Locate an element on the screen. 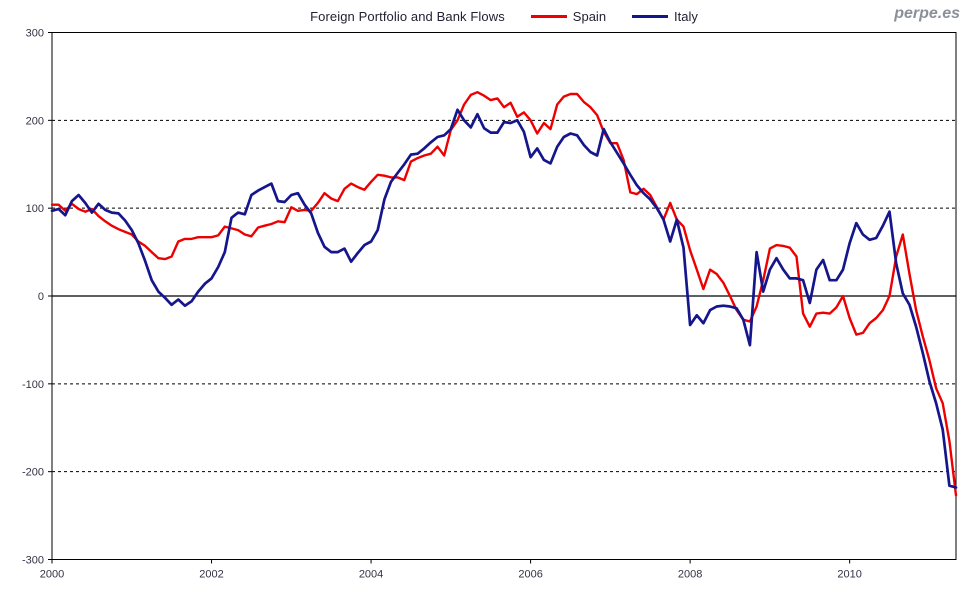 The height and width of the screenshot is (600, 980). x-tick-label: 2002 is located at coordinates (211, 575).